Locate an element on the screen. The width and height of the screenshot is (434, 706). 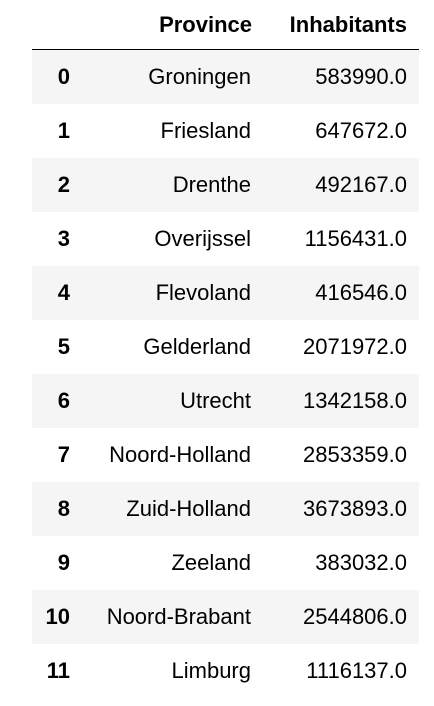
province-cell: Zeeland is located at coordinates (176, 563).